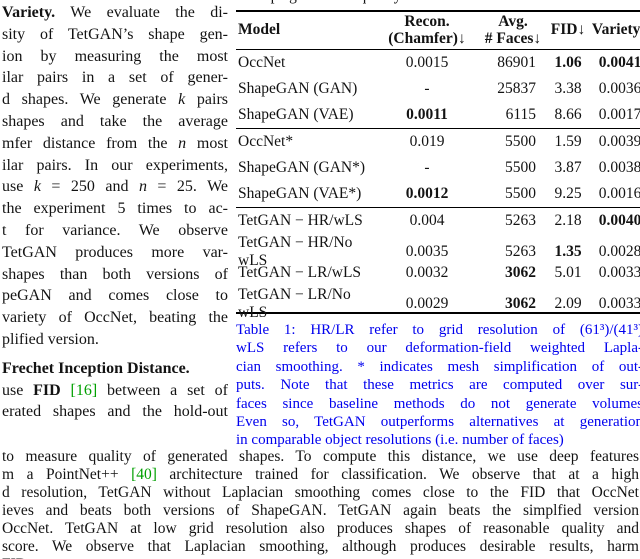  What do you see at coordinates (84, 390) in the screenshot?
I see `citation-link: [16]` at bounding box center [84, 390].